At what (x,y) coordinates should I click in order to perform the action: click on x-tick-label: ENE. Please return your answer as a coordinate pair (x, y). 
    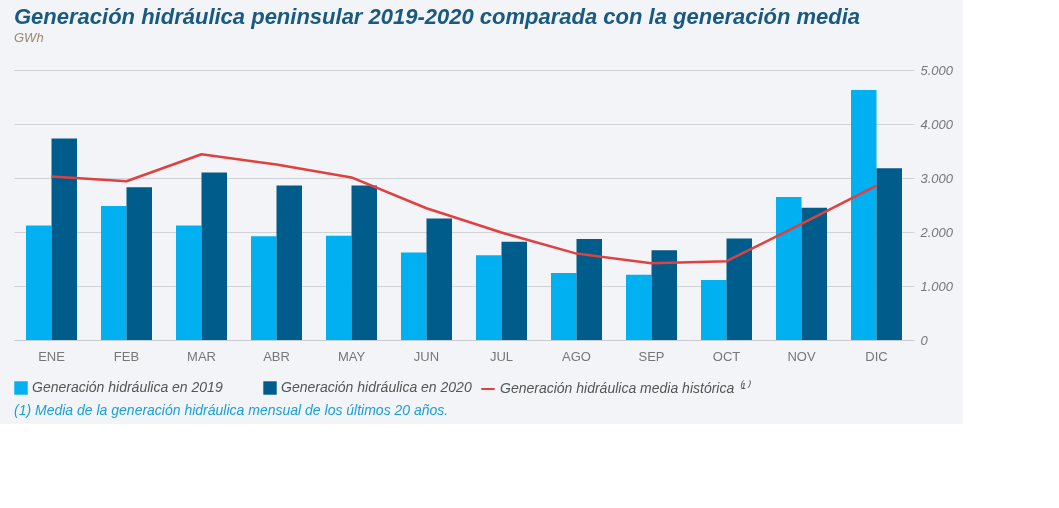
    Looking at the image, I should click on (52, 356).